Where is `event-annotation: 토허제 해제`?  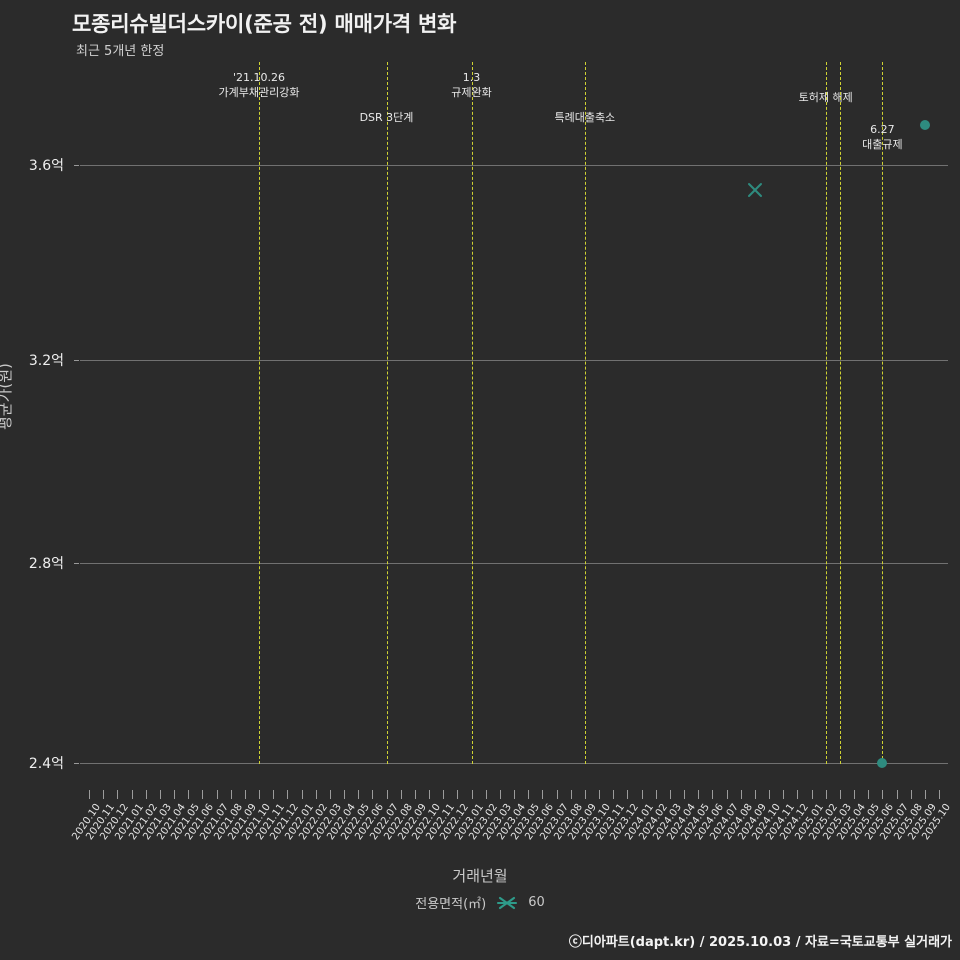 event-annotation: 토허제 해제 is located at coordinates (826, 97).